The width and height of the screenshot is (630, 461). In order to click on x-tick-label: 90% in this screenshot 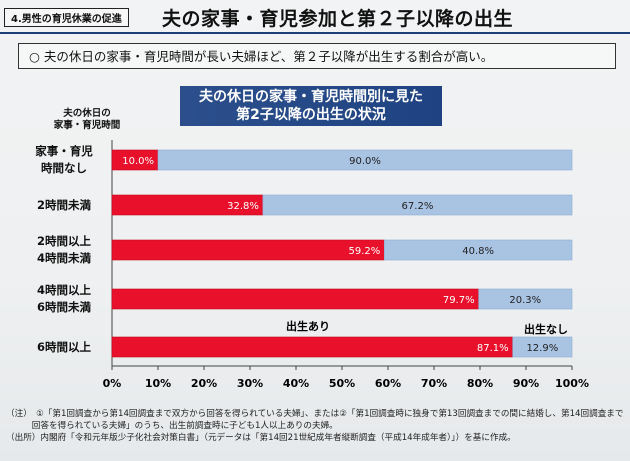, I will do `click(526, 383)`.